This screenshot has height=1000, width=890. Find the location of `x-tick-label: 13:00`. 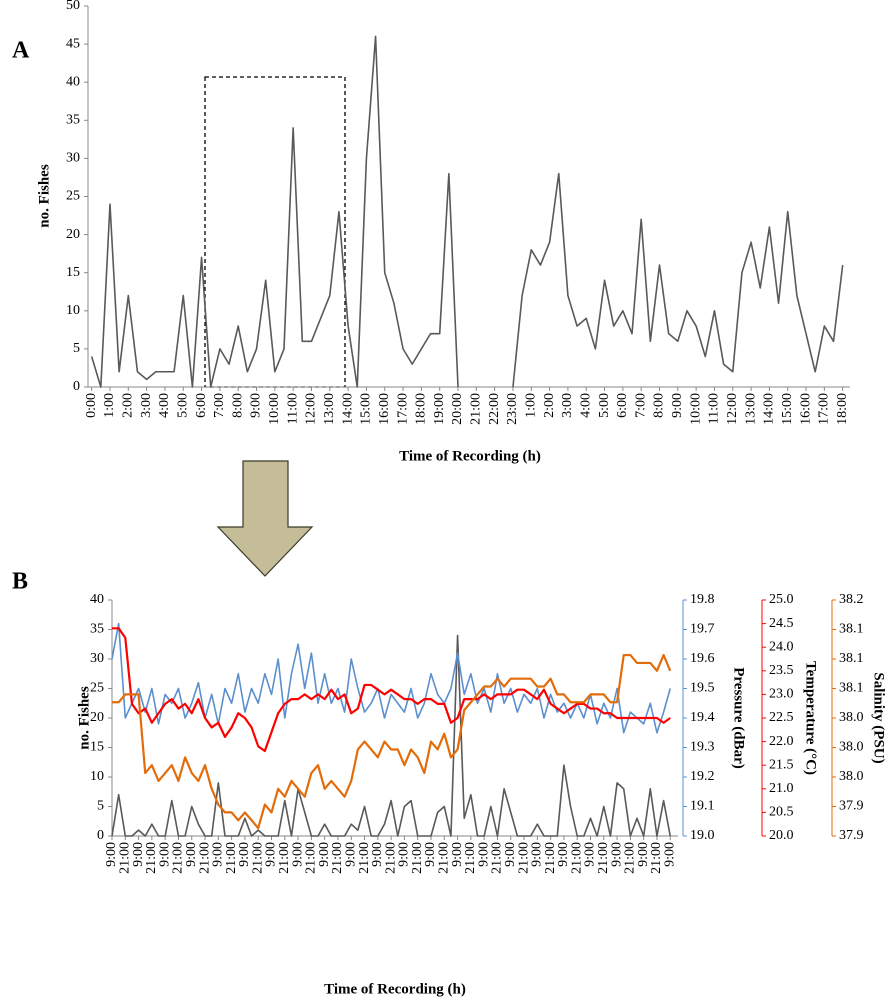

x-tick-label: 13:00 is located at coordinates (750, 409).